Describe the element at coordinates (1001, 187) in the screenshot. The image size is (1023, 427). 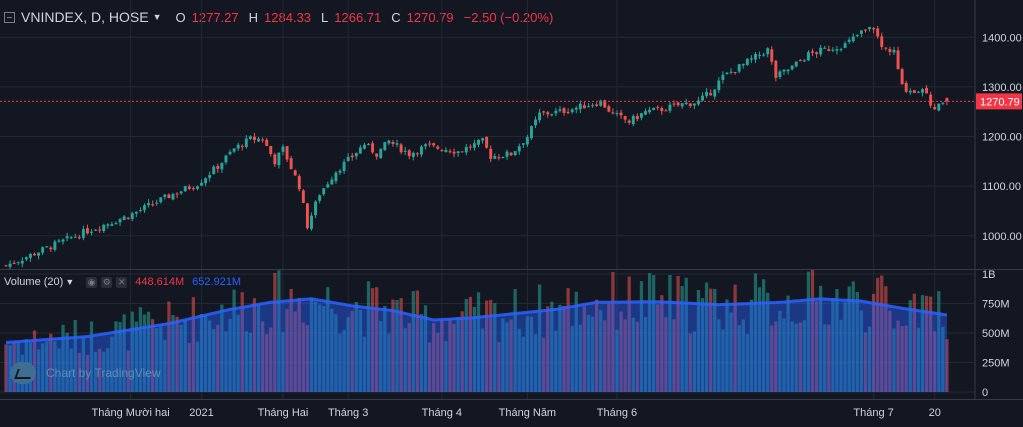
I see `price-tick-label: 1100.00` at that location.